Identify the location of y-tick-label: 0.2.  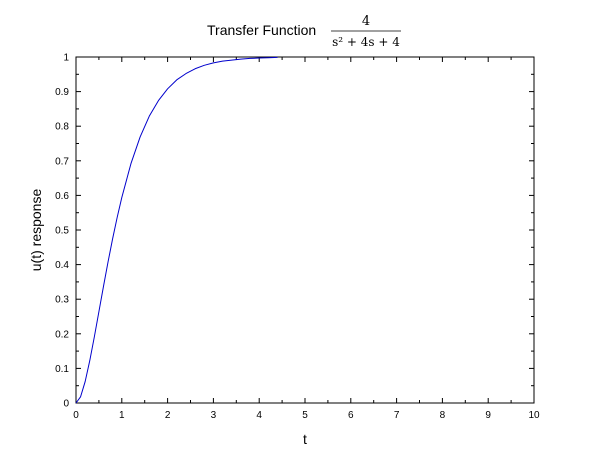
(62, 334).